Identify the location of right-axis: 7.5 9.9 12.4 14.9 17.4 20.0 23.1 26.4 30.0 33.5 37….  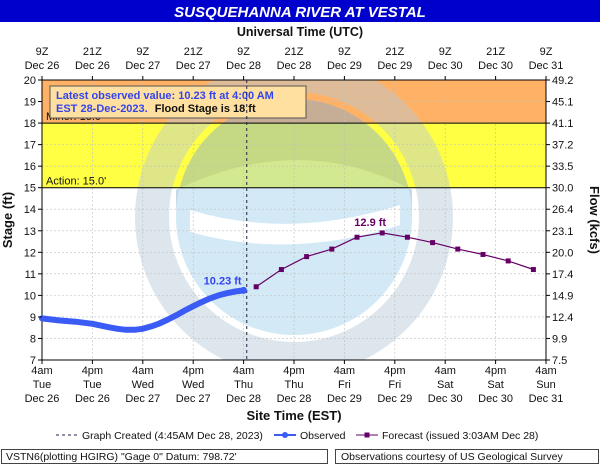
(559, 221).